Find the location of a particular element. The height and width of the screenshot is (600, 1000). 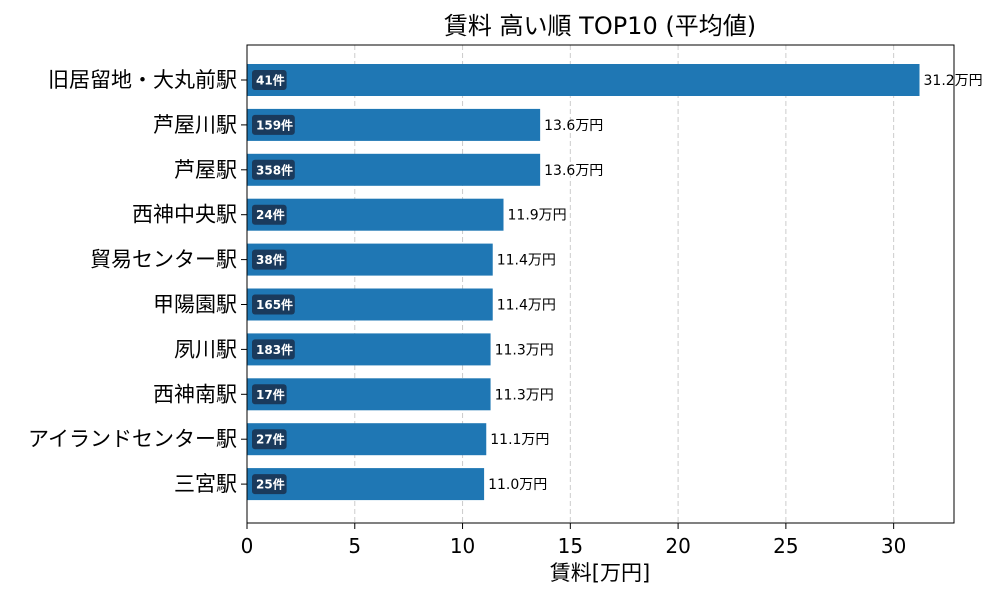

y-tick-label: アイランドセンター駅 is located at coordinates (132, 439).